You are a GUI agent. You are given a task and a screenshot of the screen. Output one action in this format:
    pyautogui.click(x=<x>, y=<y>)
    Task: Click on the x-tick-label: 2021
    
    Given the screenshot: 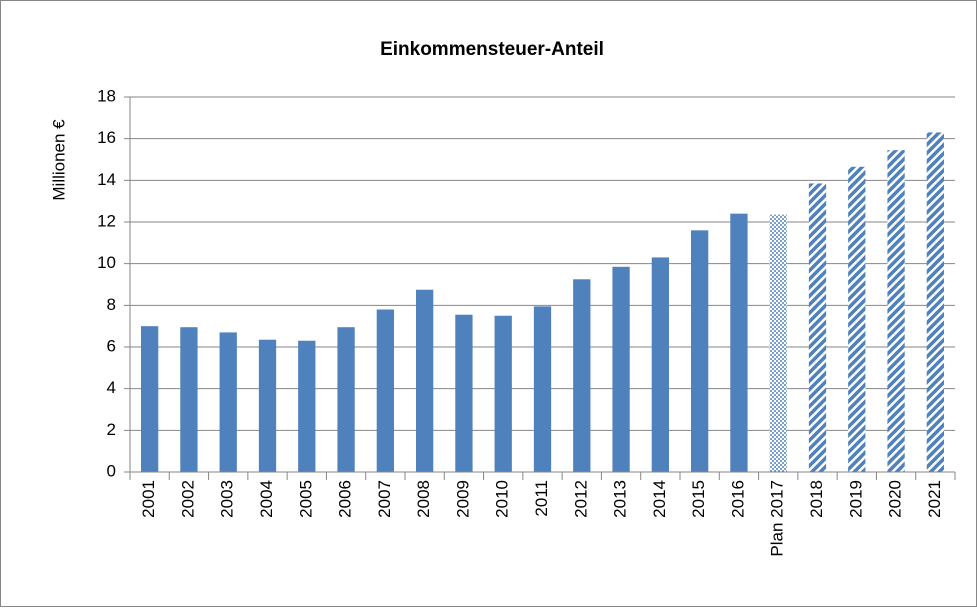 What is the action you would take?
    pyautogui.click(x=934, y=499)
    